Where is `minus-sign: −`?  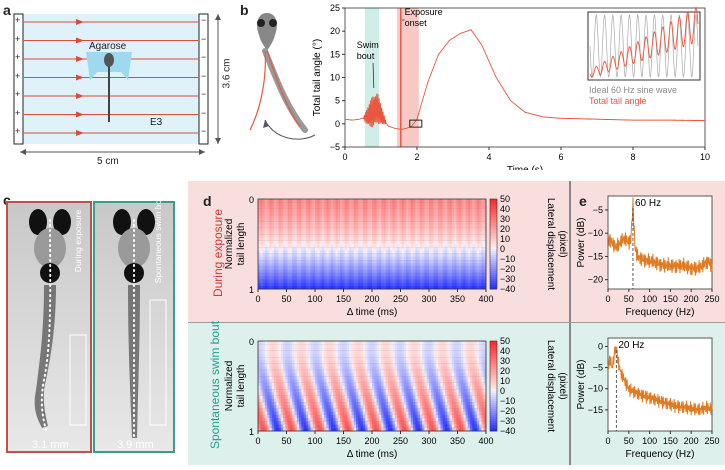 minus-sign: − is located at coordinates (203, 20).